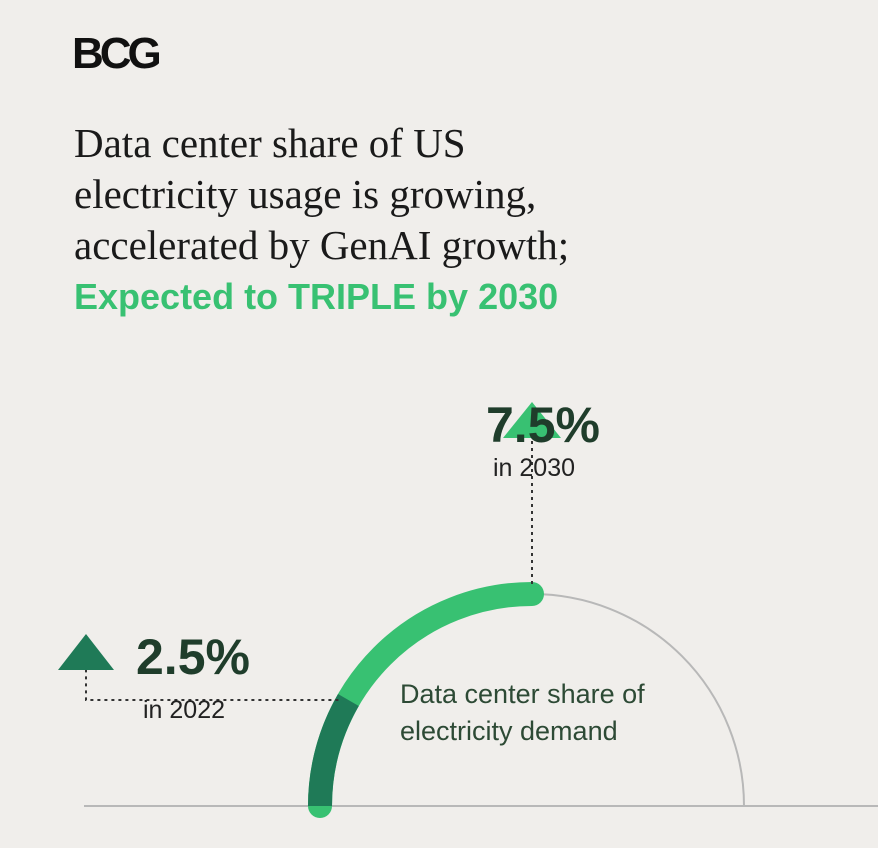  What do you see at coordinates (532, 420) in the screenshot?
I see `up-arrow-2030-icon` at bounding box center [532, 420].